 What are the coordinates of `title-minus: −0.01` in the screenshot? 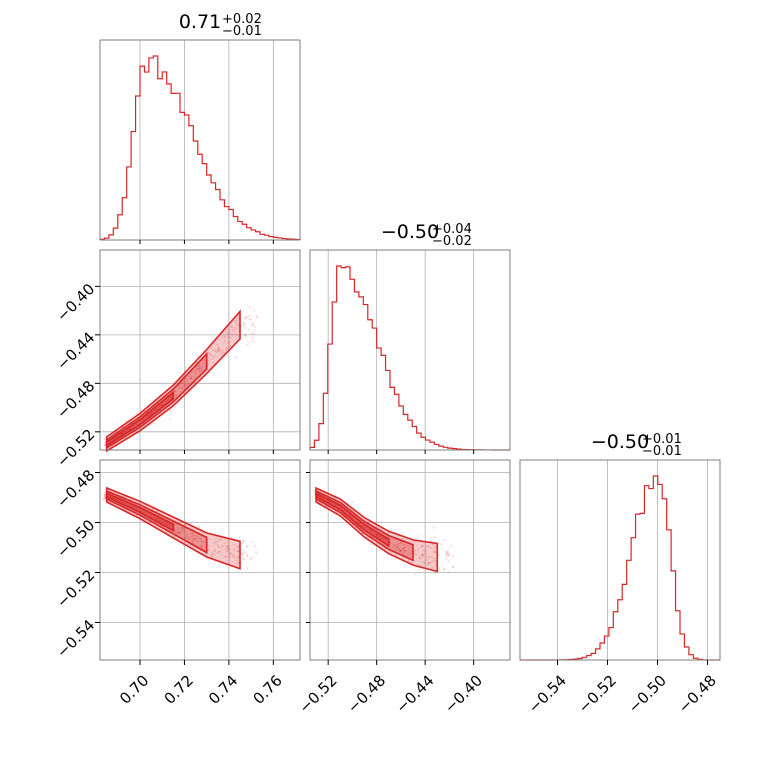 It's located at (662, 451).